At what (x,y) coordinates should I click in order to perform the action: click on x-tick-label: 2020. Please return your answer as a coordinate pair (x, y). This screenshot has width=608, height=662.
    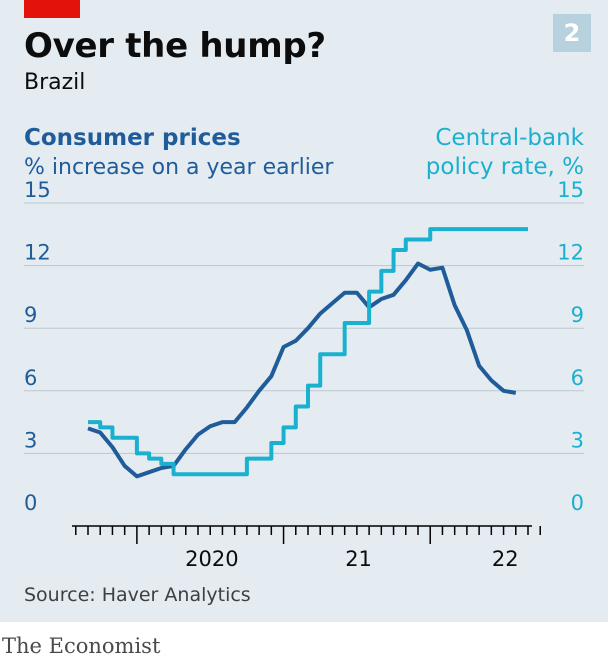
    Looking at the image, I should click on (211, 558).